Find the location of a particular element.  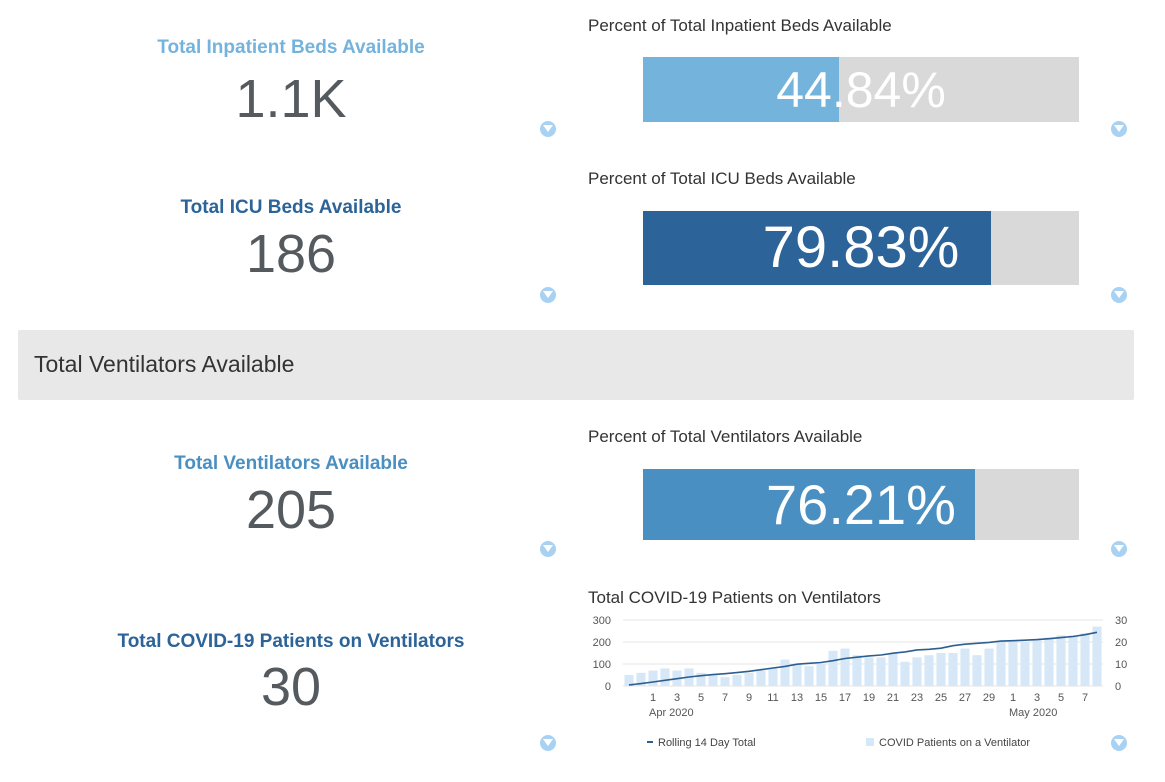

icu-pct-fill is located at coordinates (817, 248).